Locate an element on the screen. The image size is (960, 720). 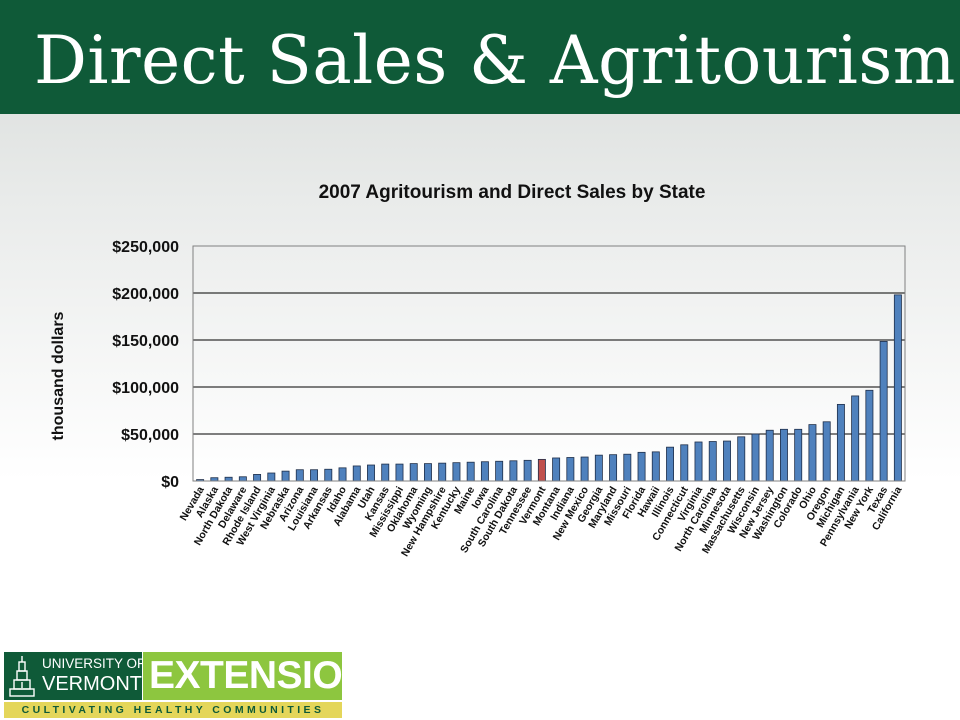
y-axis-label: thousand dollars is located at coordinates (58, 375).